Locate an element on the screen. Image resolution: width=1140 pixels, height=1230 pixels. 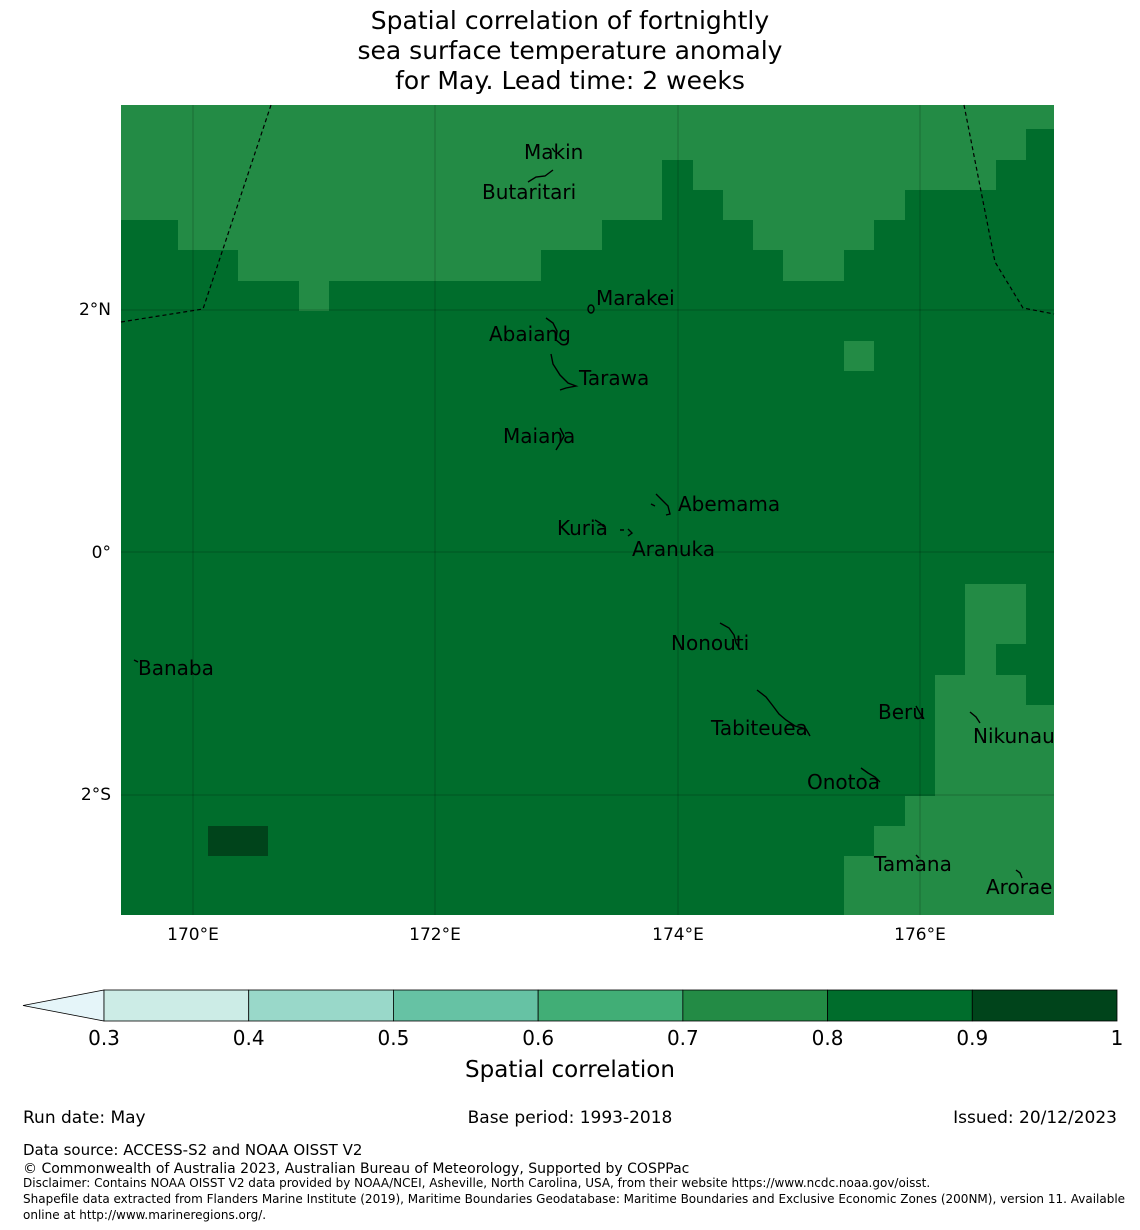
y-tick-label: 0° is located at coordinates (101, 553).